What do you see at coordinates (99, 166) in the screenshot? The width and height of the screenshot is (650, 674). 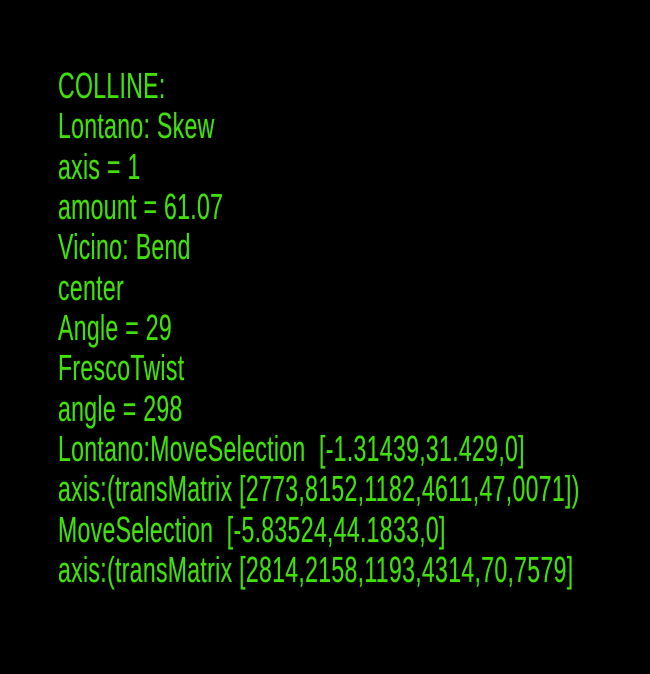 I see `console-line: axis = 1` at bounding box center [99, 166].